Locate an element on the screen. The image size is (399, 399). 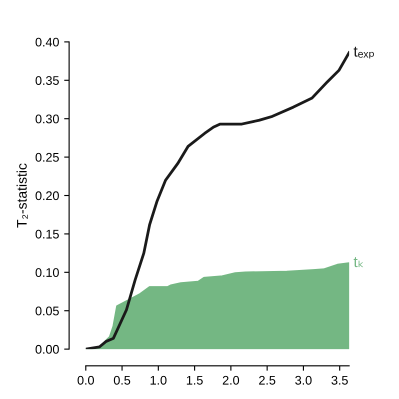
y-tick-label: 0.30 is located at coordinates (47, 119).